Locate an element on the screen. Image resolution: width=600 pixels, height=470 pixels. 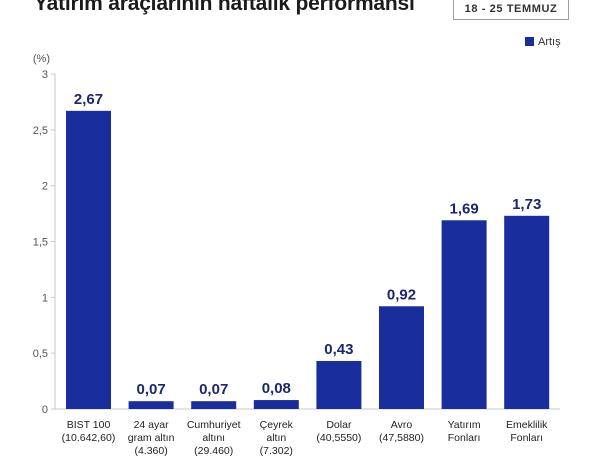
category-label: 24 ayar is located at coordinates (152, 425).